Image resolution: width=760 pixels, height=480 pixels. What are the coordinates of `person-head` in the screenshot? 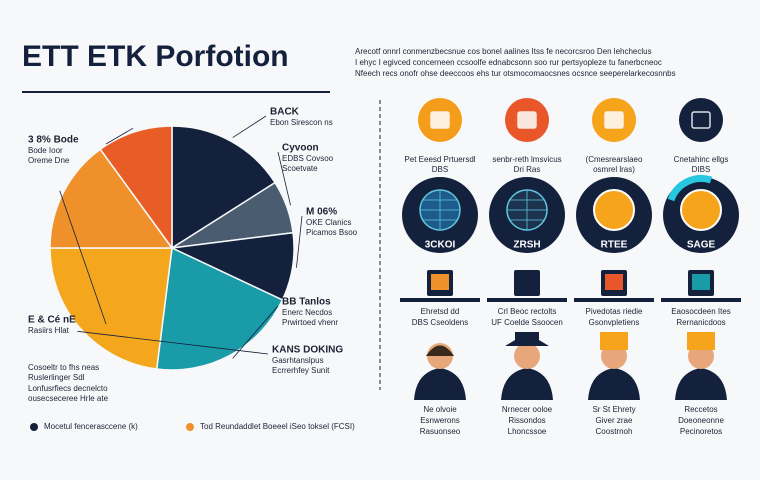 It's located at (527, 356).